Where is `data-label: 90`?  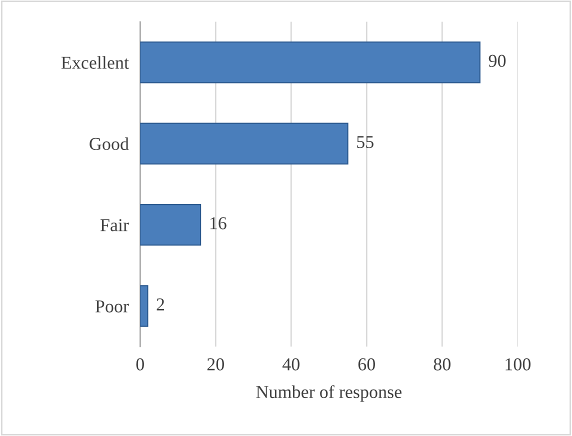 data-label: 90 is located at coordinates (497, 60).